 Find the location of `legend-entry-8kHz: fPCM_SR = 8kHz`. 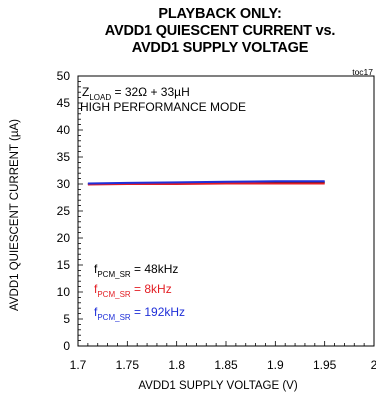

legend-entry-8kHz: fPCM_SR = 8kHz is located at coordinates (133, 290).